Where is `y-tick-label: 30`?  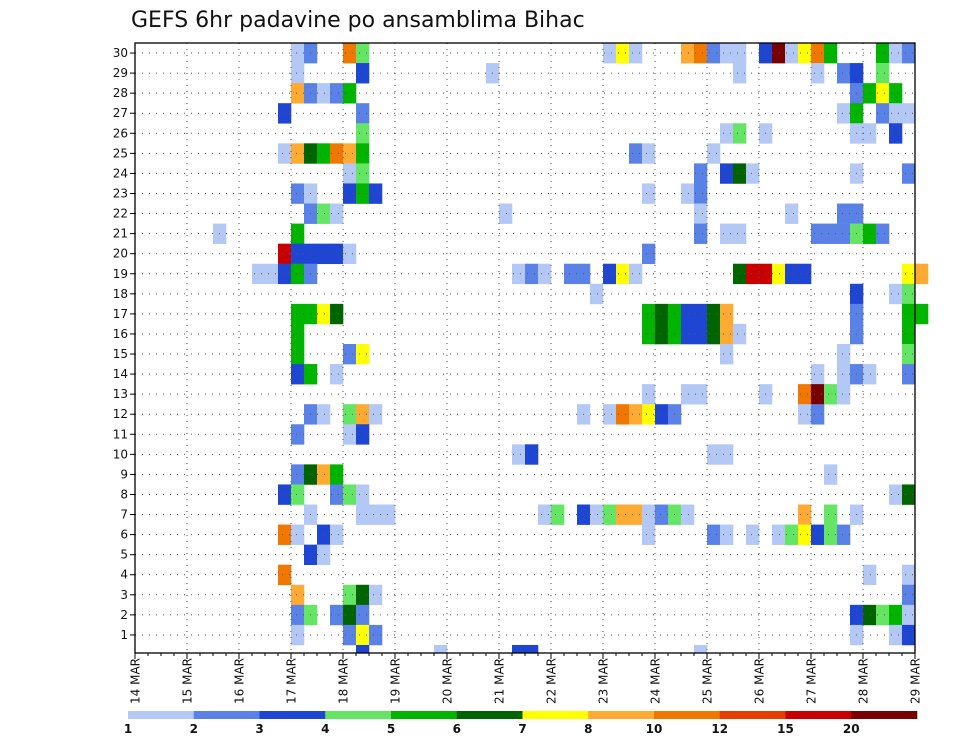
y-tick-label: 30 is located at coordinates (120, 53).